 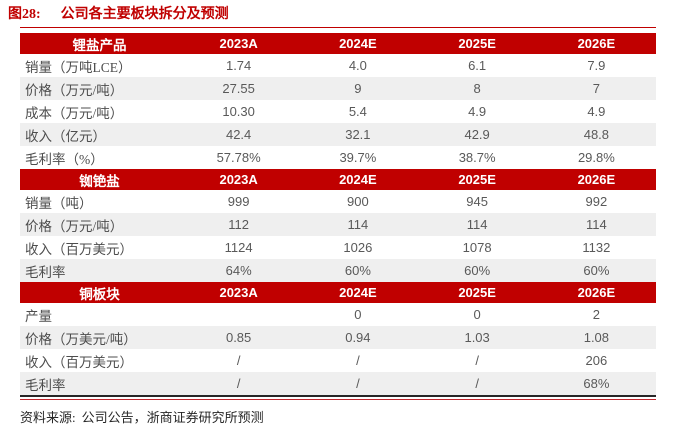 What do you see at coordinates (144, 14) in the screenshot?
I see `figure-caption: 公司各主要板块拆分及预测` at bounding box center [144, 14].